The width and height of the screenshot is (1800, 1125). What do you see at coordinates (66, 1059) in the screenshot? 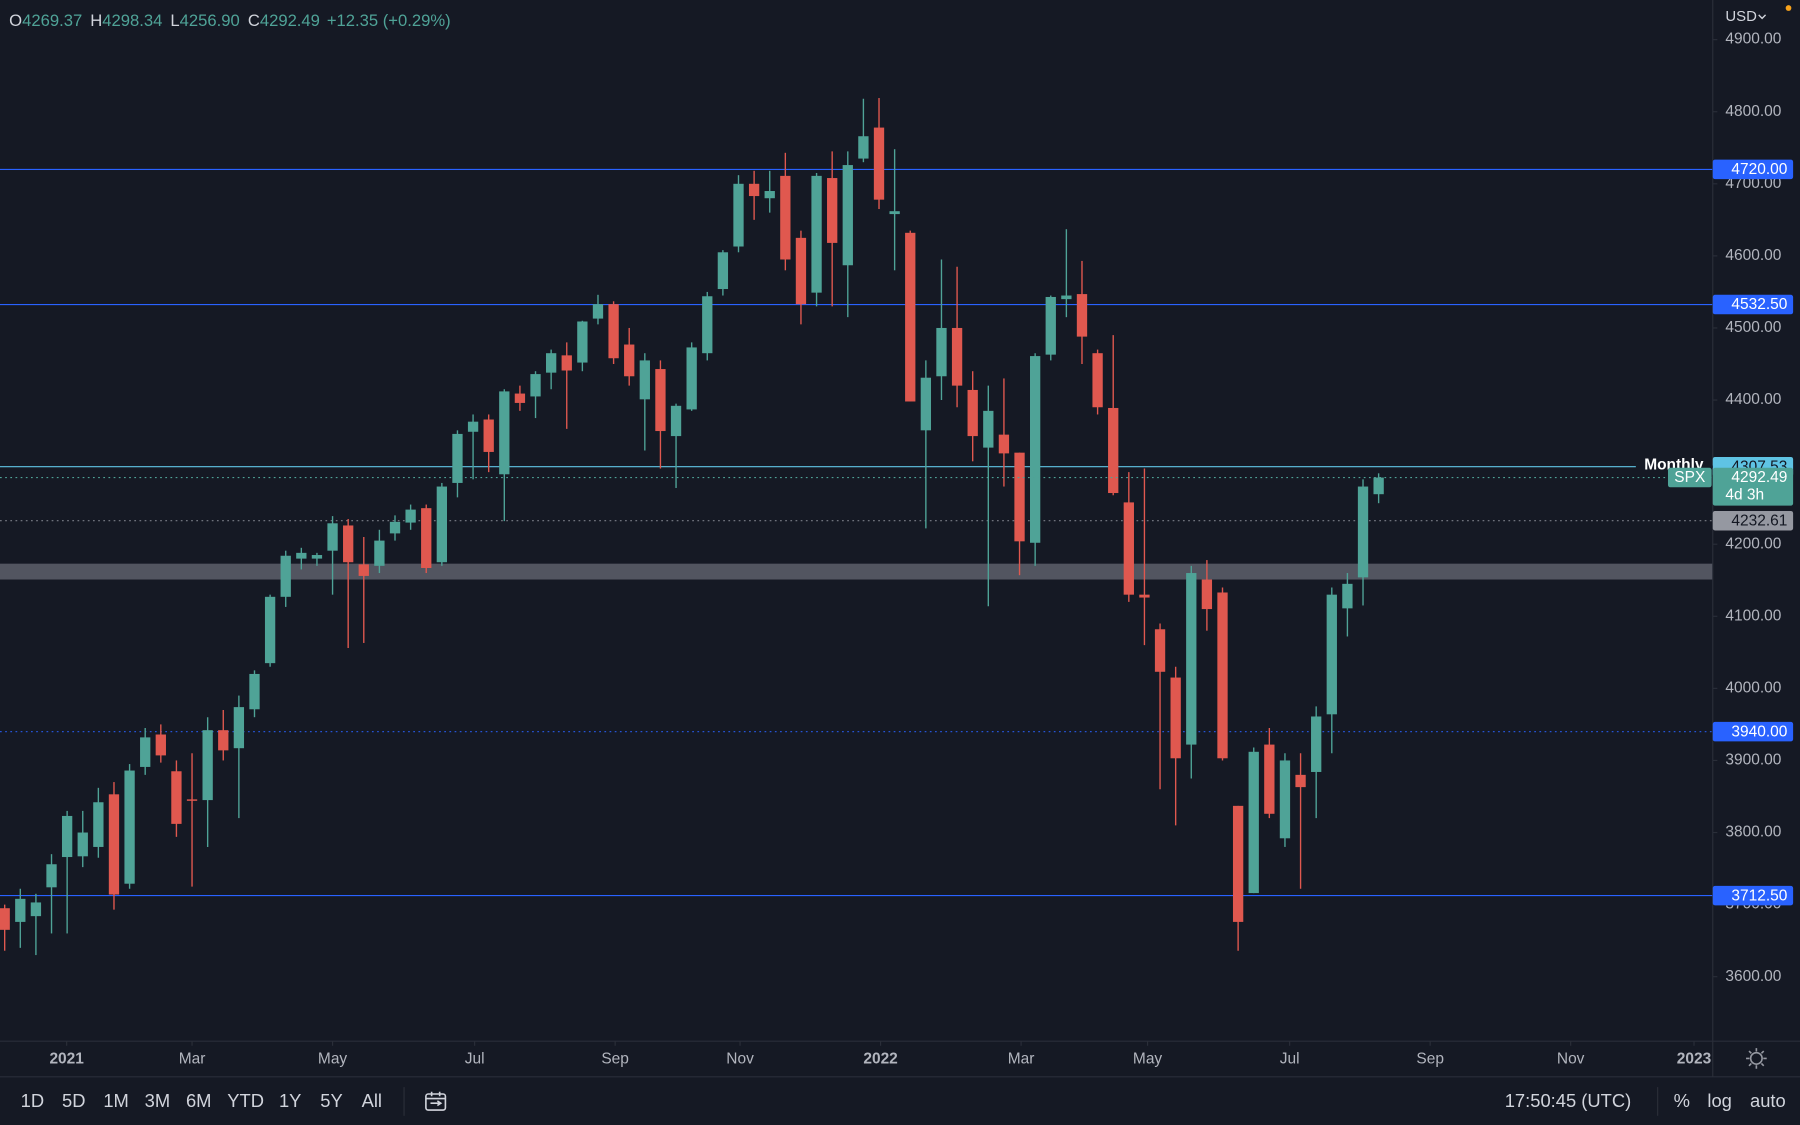
I see `x-tick-label: 2021` at bounding box center [66, 1059].